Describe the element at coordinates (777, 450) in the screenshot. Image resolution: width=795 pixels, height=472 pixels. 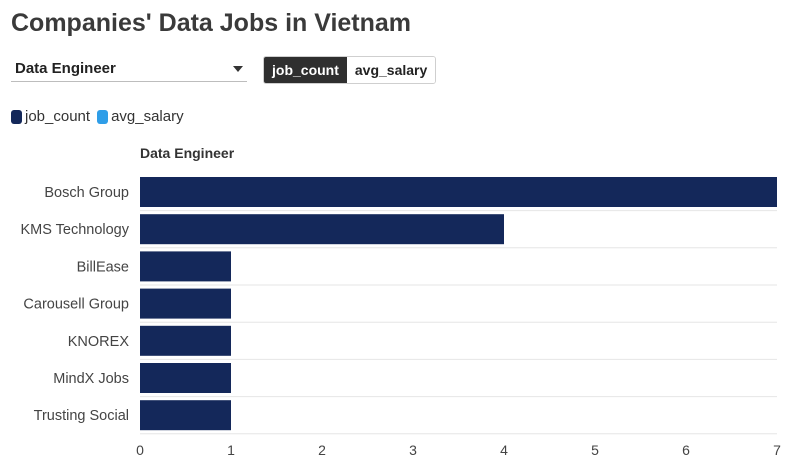
I see `x-tick-label: 7` at that location.